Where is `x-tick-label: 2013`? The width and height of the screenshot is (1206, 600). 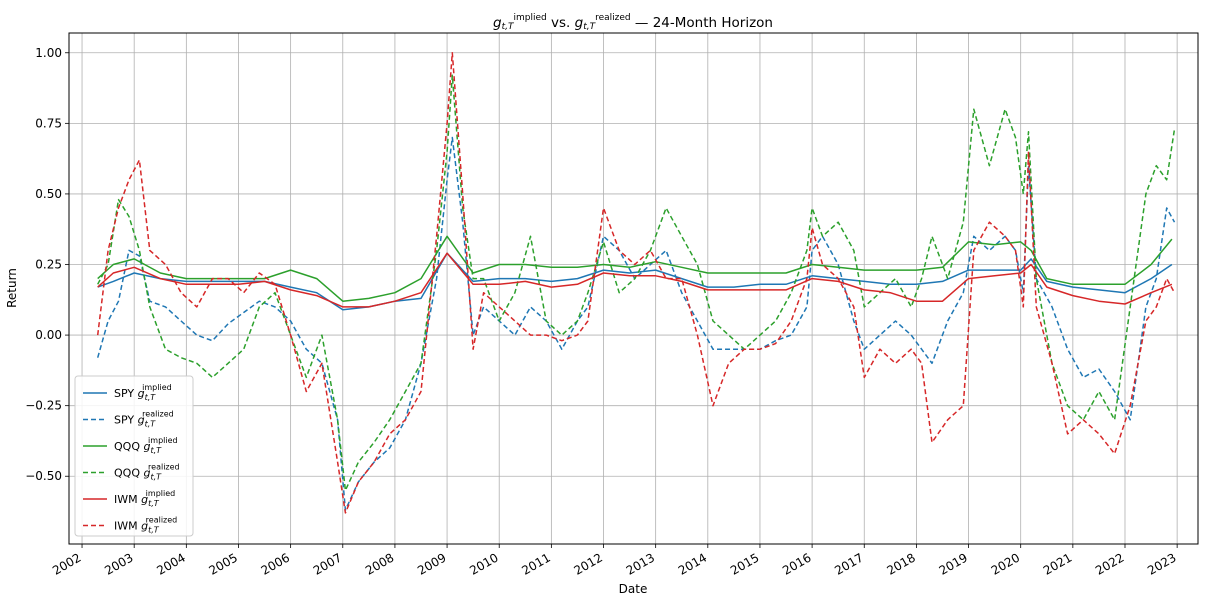 x-tick-label: 2013 is located at coordinates (640, 563).